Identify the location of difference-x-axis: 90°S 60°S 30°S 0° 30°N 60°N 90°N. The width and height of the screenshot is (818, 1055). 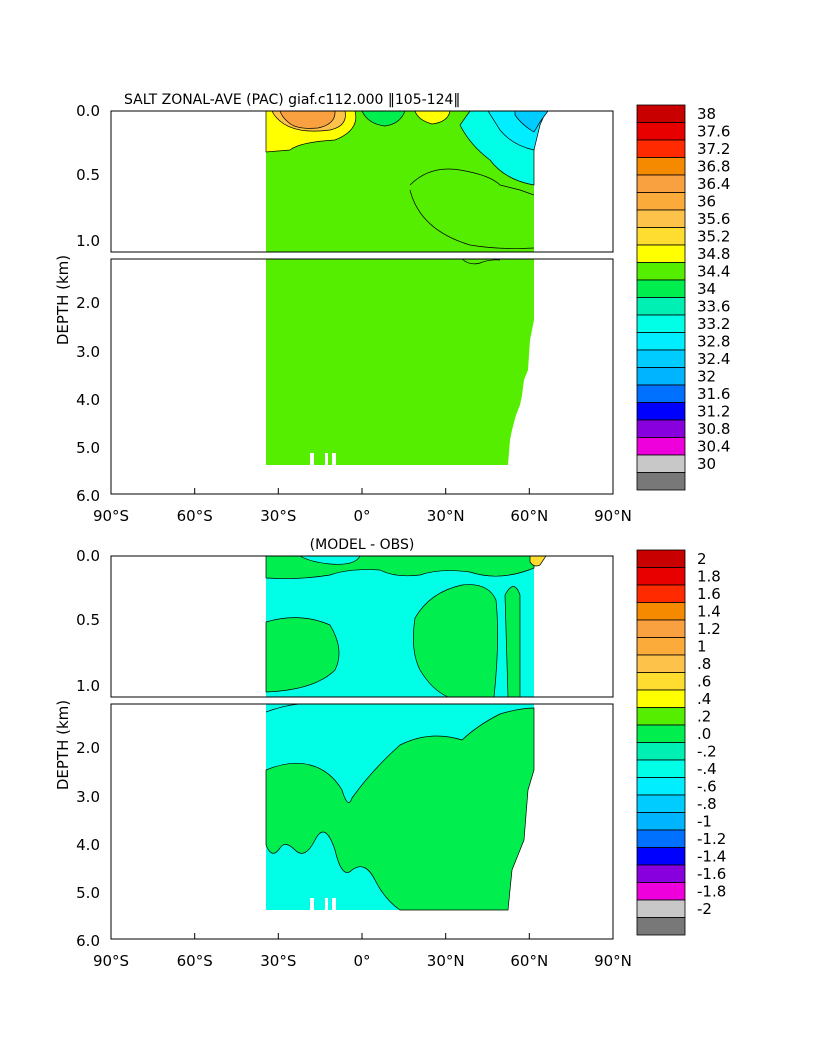
(362, 951).